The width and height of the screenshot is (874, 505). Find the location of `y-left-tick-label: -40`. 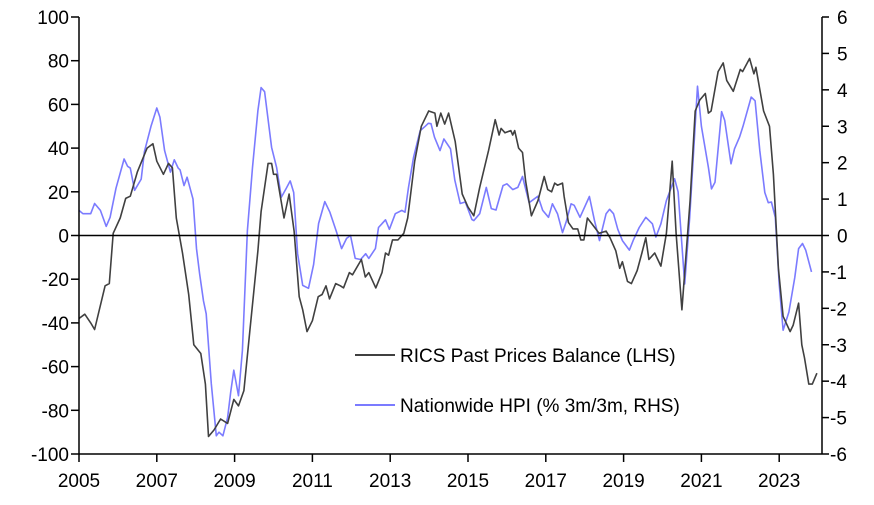

y-left-tick-label: -40 is located at coordinates (55, 324).